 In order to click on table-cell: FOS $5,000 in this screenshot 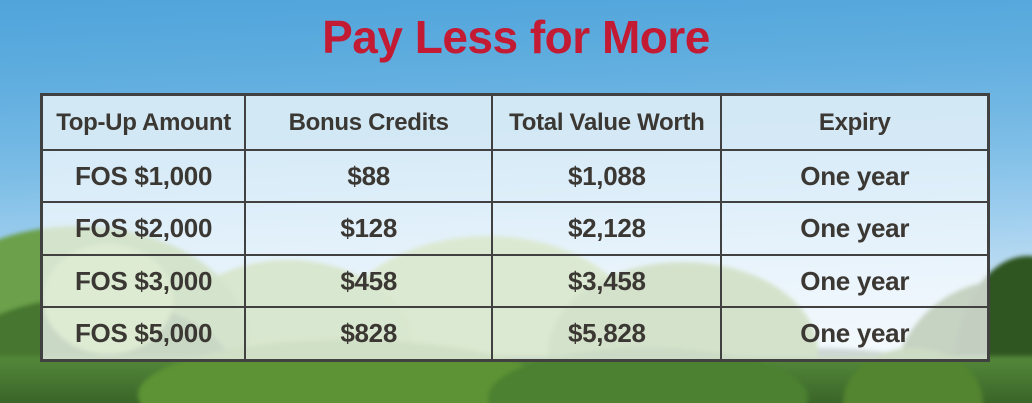, I will do `click(143, 334)`.